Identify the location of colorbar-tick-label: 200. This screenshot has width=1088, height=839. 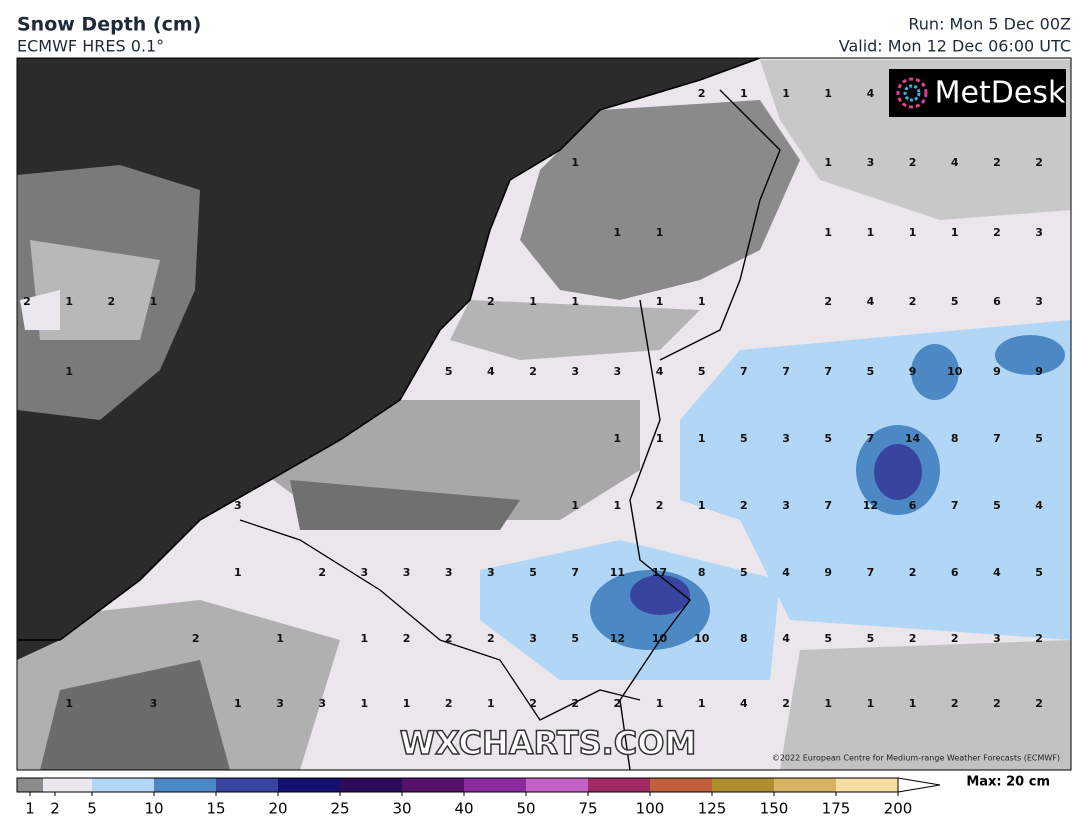
(898, 809).